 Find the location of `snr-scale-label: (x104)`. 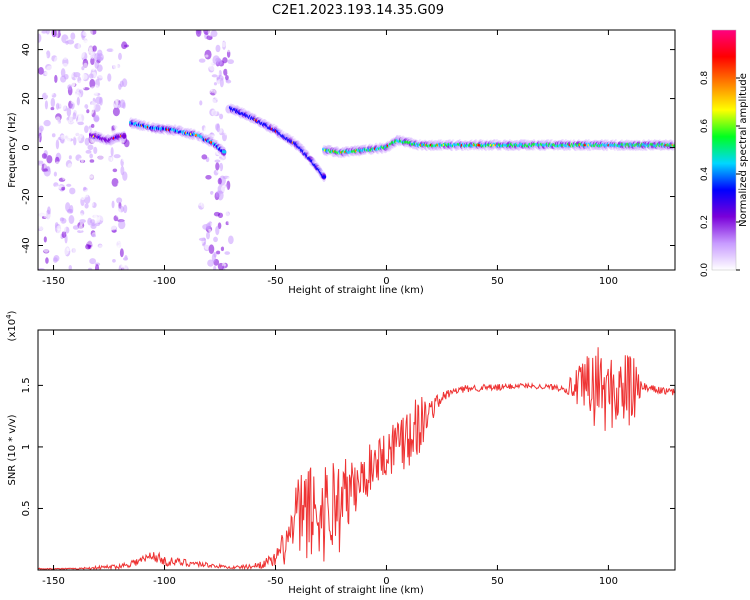

snr-scale-label: (x104) is located at coordinates (11, 325).